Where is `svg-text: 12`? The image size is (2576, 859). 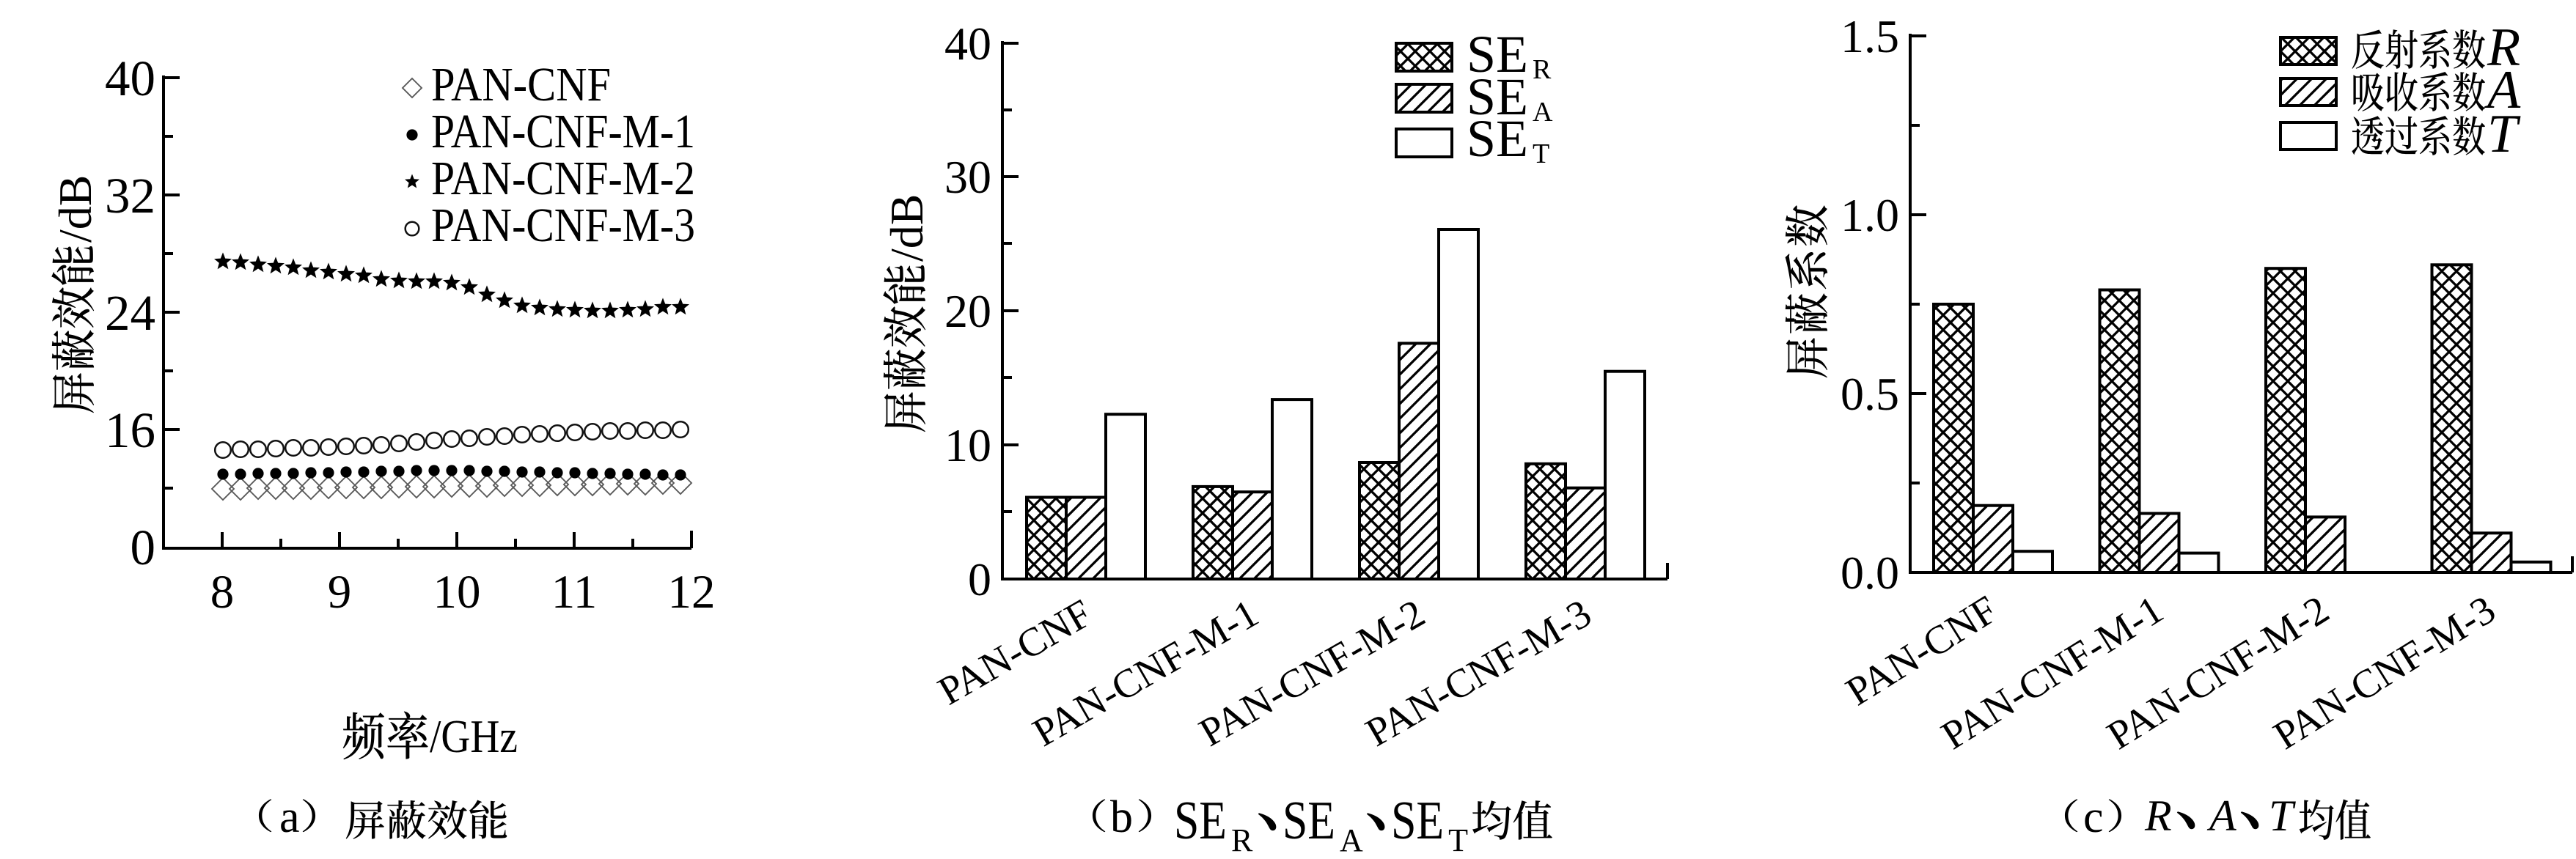
svg-text: 12 is located at coordinates (692, 592).